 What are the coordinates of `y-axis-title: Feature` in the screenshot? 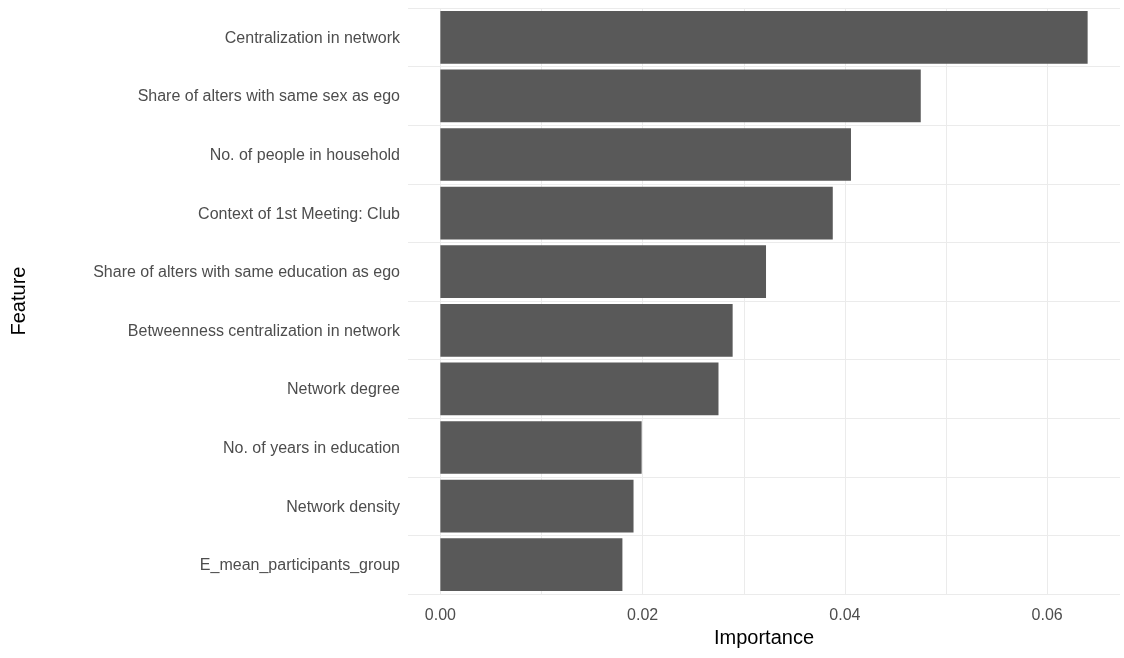 It's located at (18, 301).